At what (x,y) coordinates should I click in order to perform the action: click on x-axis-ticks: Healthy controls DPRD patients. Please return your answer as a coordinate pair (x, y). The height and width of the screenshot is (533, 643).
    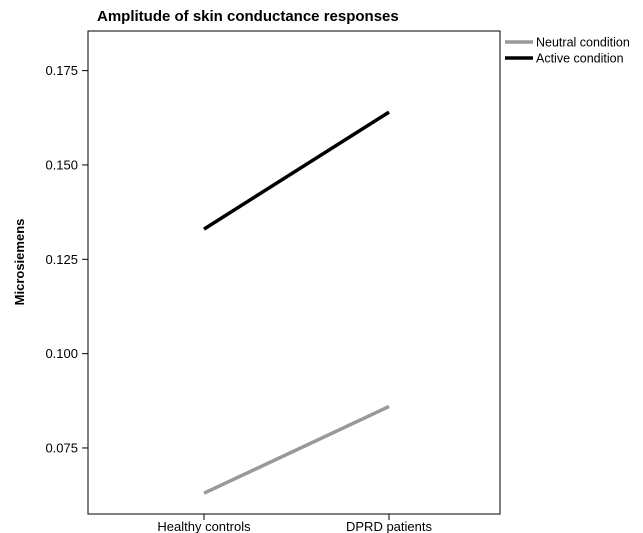
    Looking at the image, I should click on (294, 523).